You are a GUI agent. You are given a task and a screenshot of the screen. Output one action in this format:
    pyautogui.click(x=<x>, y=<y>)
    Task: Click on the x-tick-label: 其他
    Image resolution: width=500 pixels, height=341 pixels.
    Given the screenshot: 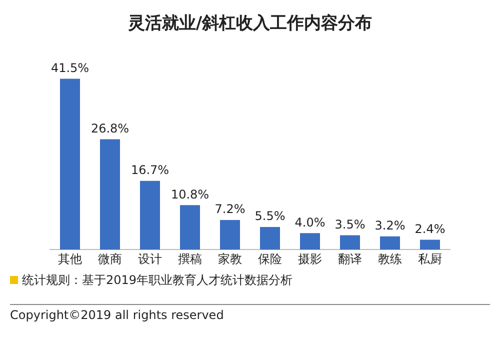 What is the action you would take?
    pyautogui.click(x=70, y=259)
    